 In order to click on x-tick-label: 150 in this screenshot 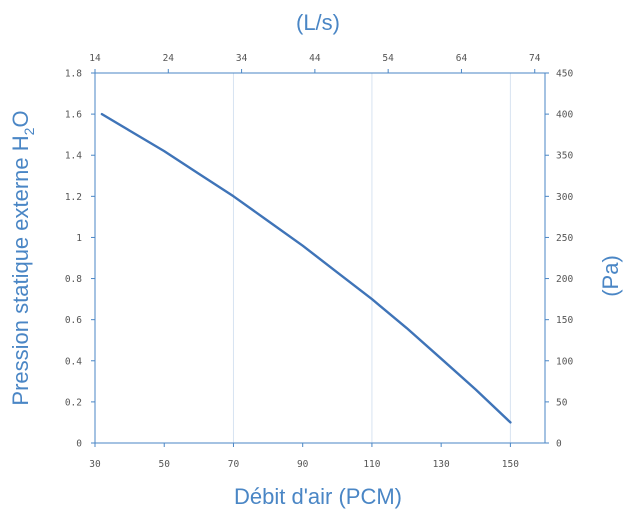, I will do `click(510, 464)`.